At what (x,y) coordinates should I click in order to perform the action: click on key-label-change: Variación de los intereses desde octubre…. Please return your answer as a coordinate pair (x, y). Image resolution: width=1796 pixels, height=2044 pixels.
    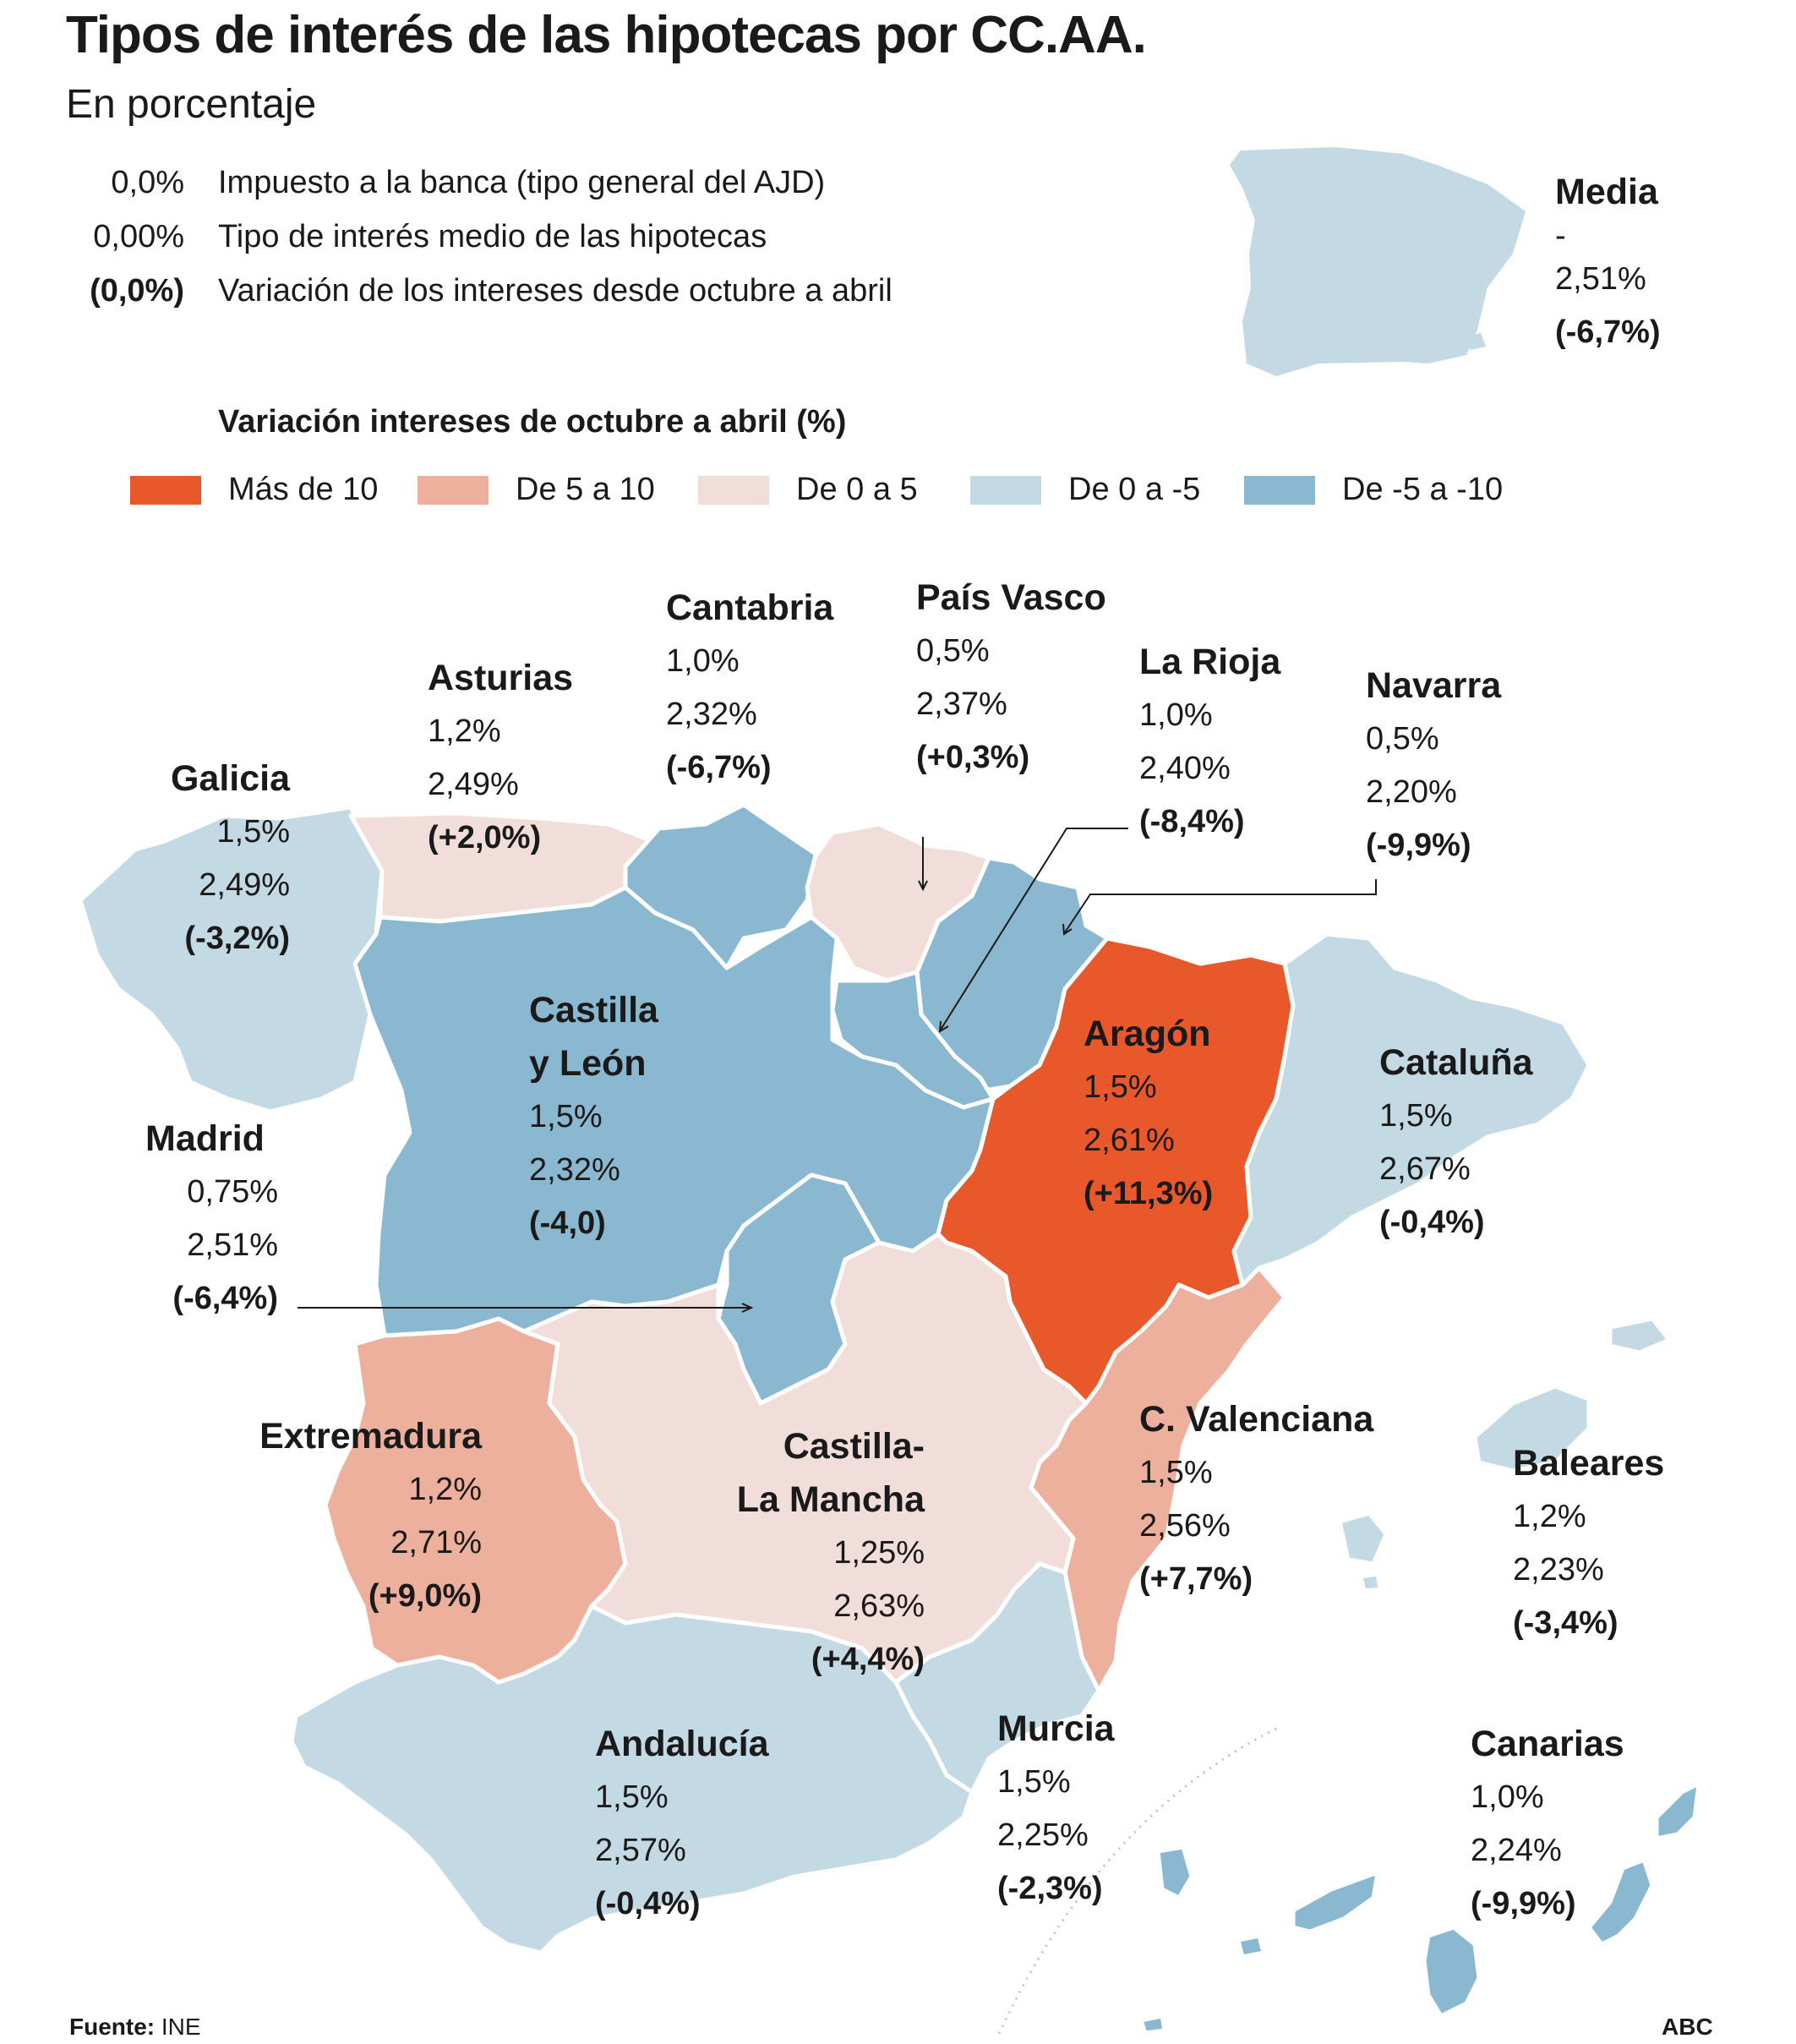
    Looking at the image, I should click on (555, 291).